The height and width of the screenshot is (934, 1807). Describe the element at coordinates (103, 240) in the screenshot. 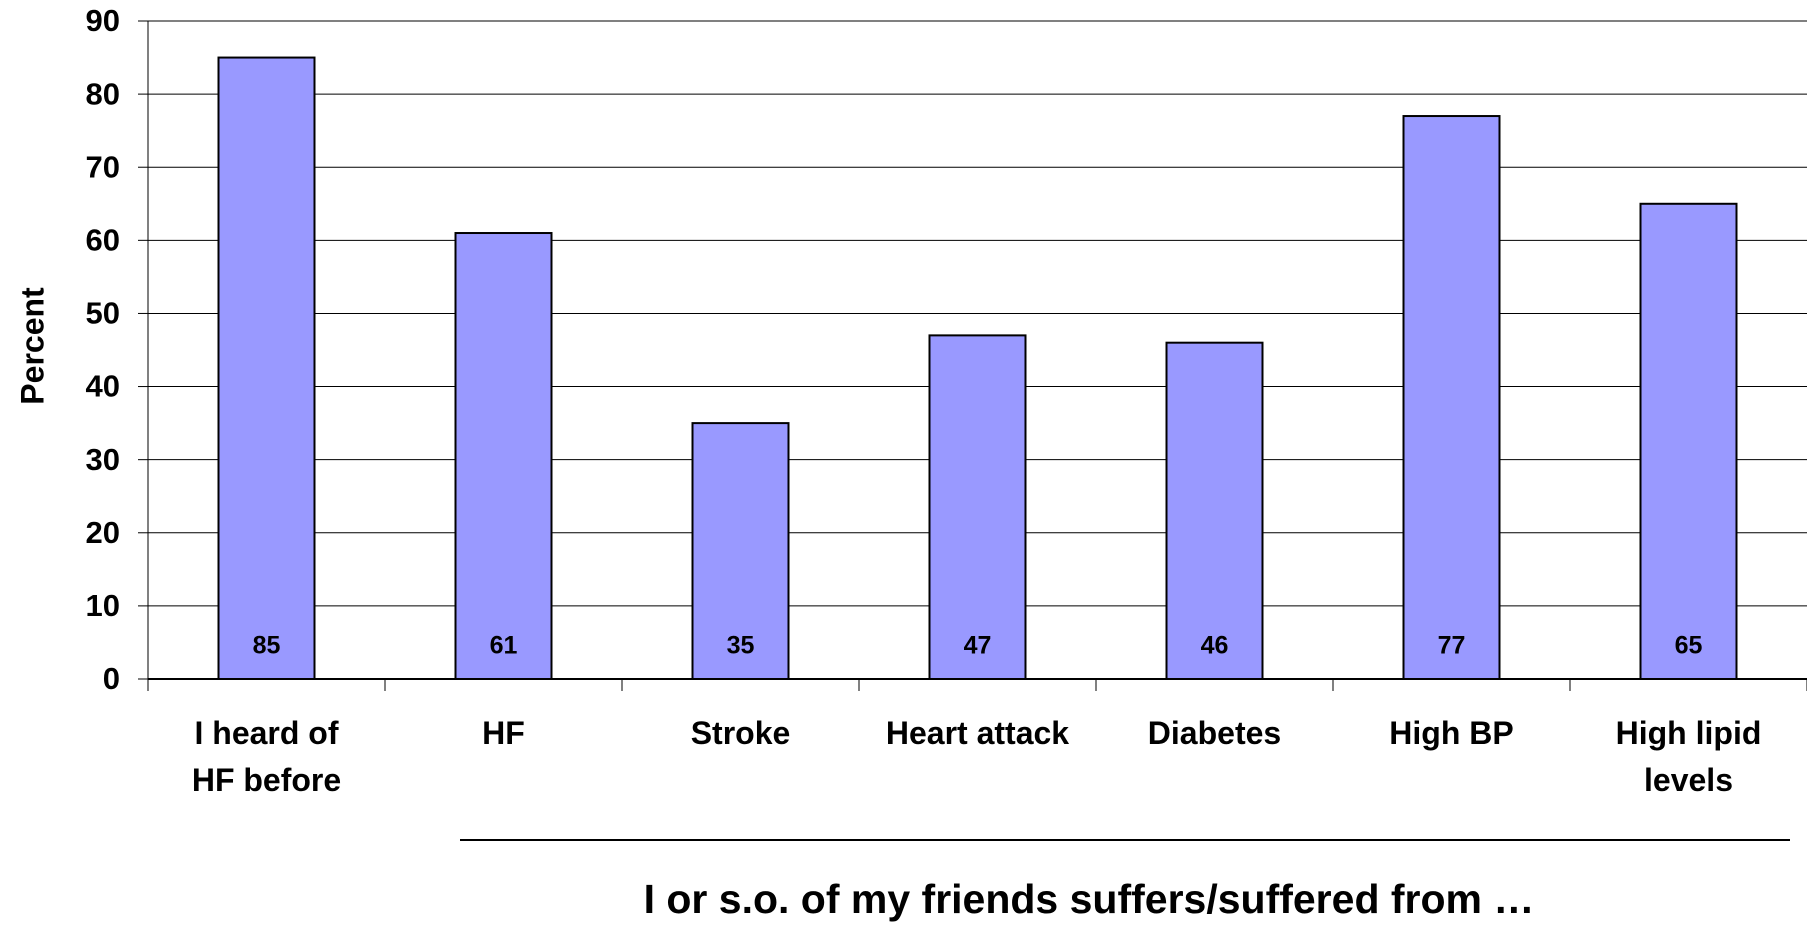

I see `y-tick-label: 60` at that location.